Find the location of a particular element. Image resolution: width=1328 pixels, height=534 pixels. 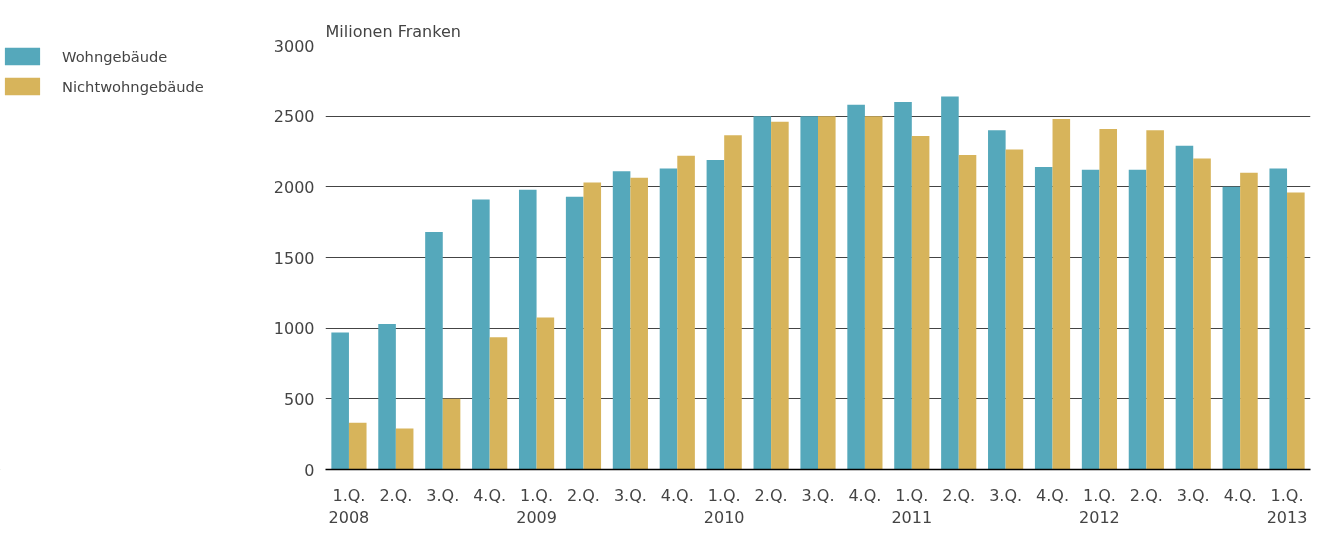

y-tick-label: 3000 is located at coordinates (294, 46).